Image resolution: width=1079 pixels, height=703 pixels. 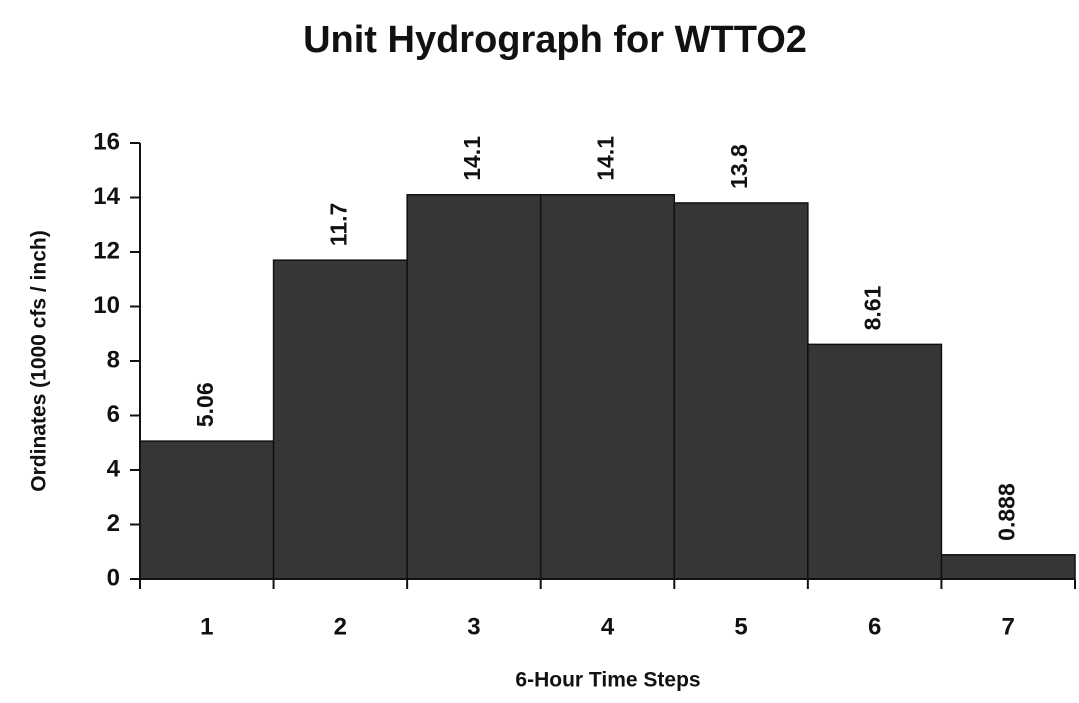 What do you see at coordinates (114, 468) in the screenshot?
I see `y-tick-label: 4` at bounding box center [114, 468].